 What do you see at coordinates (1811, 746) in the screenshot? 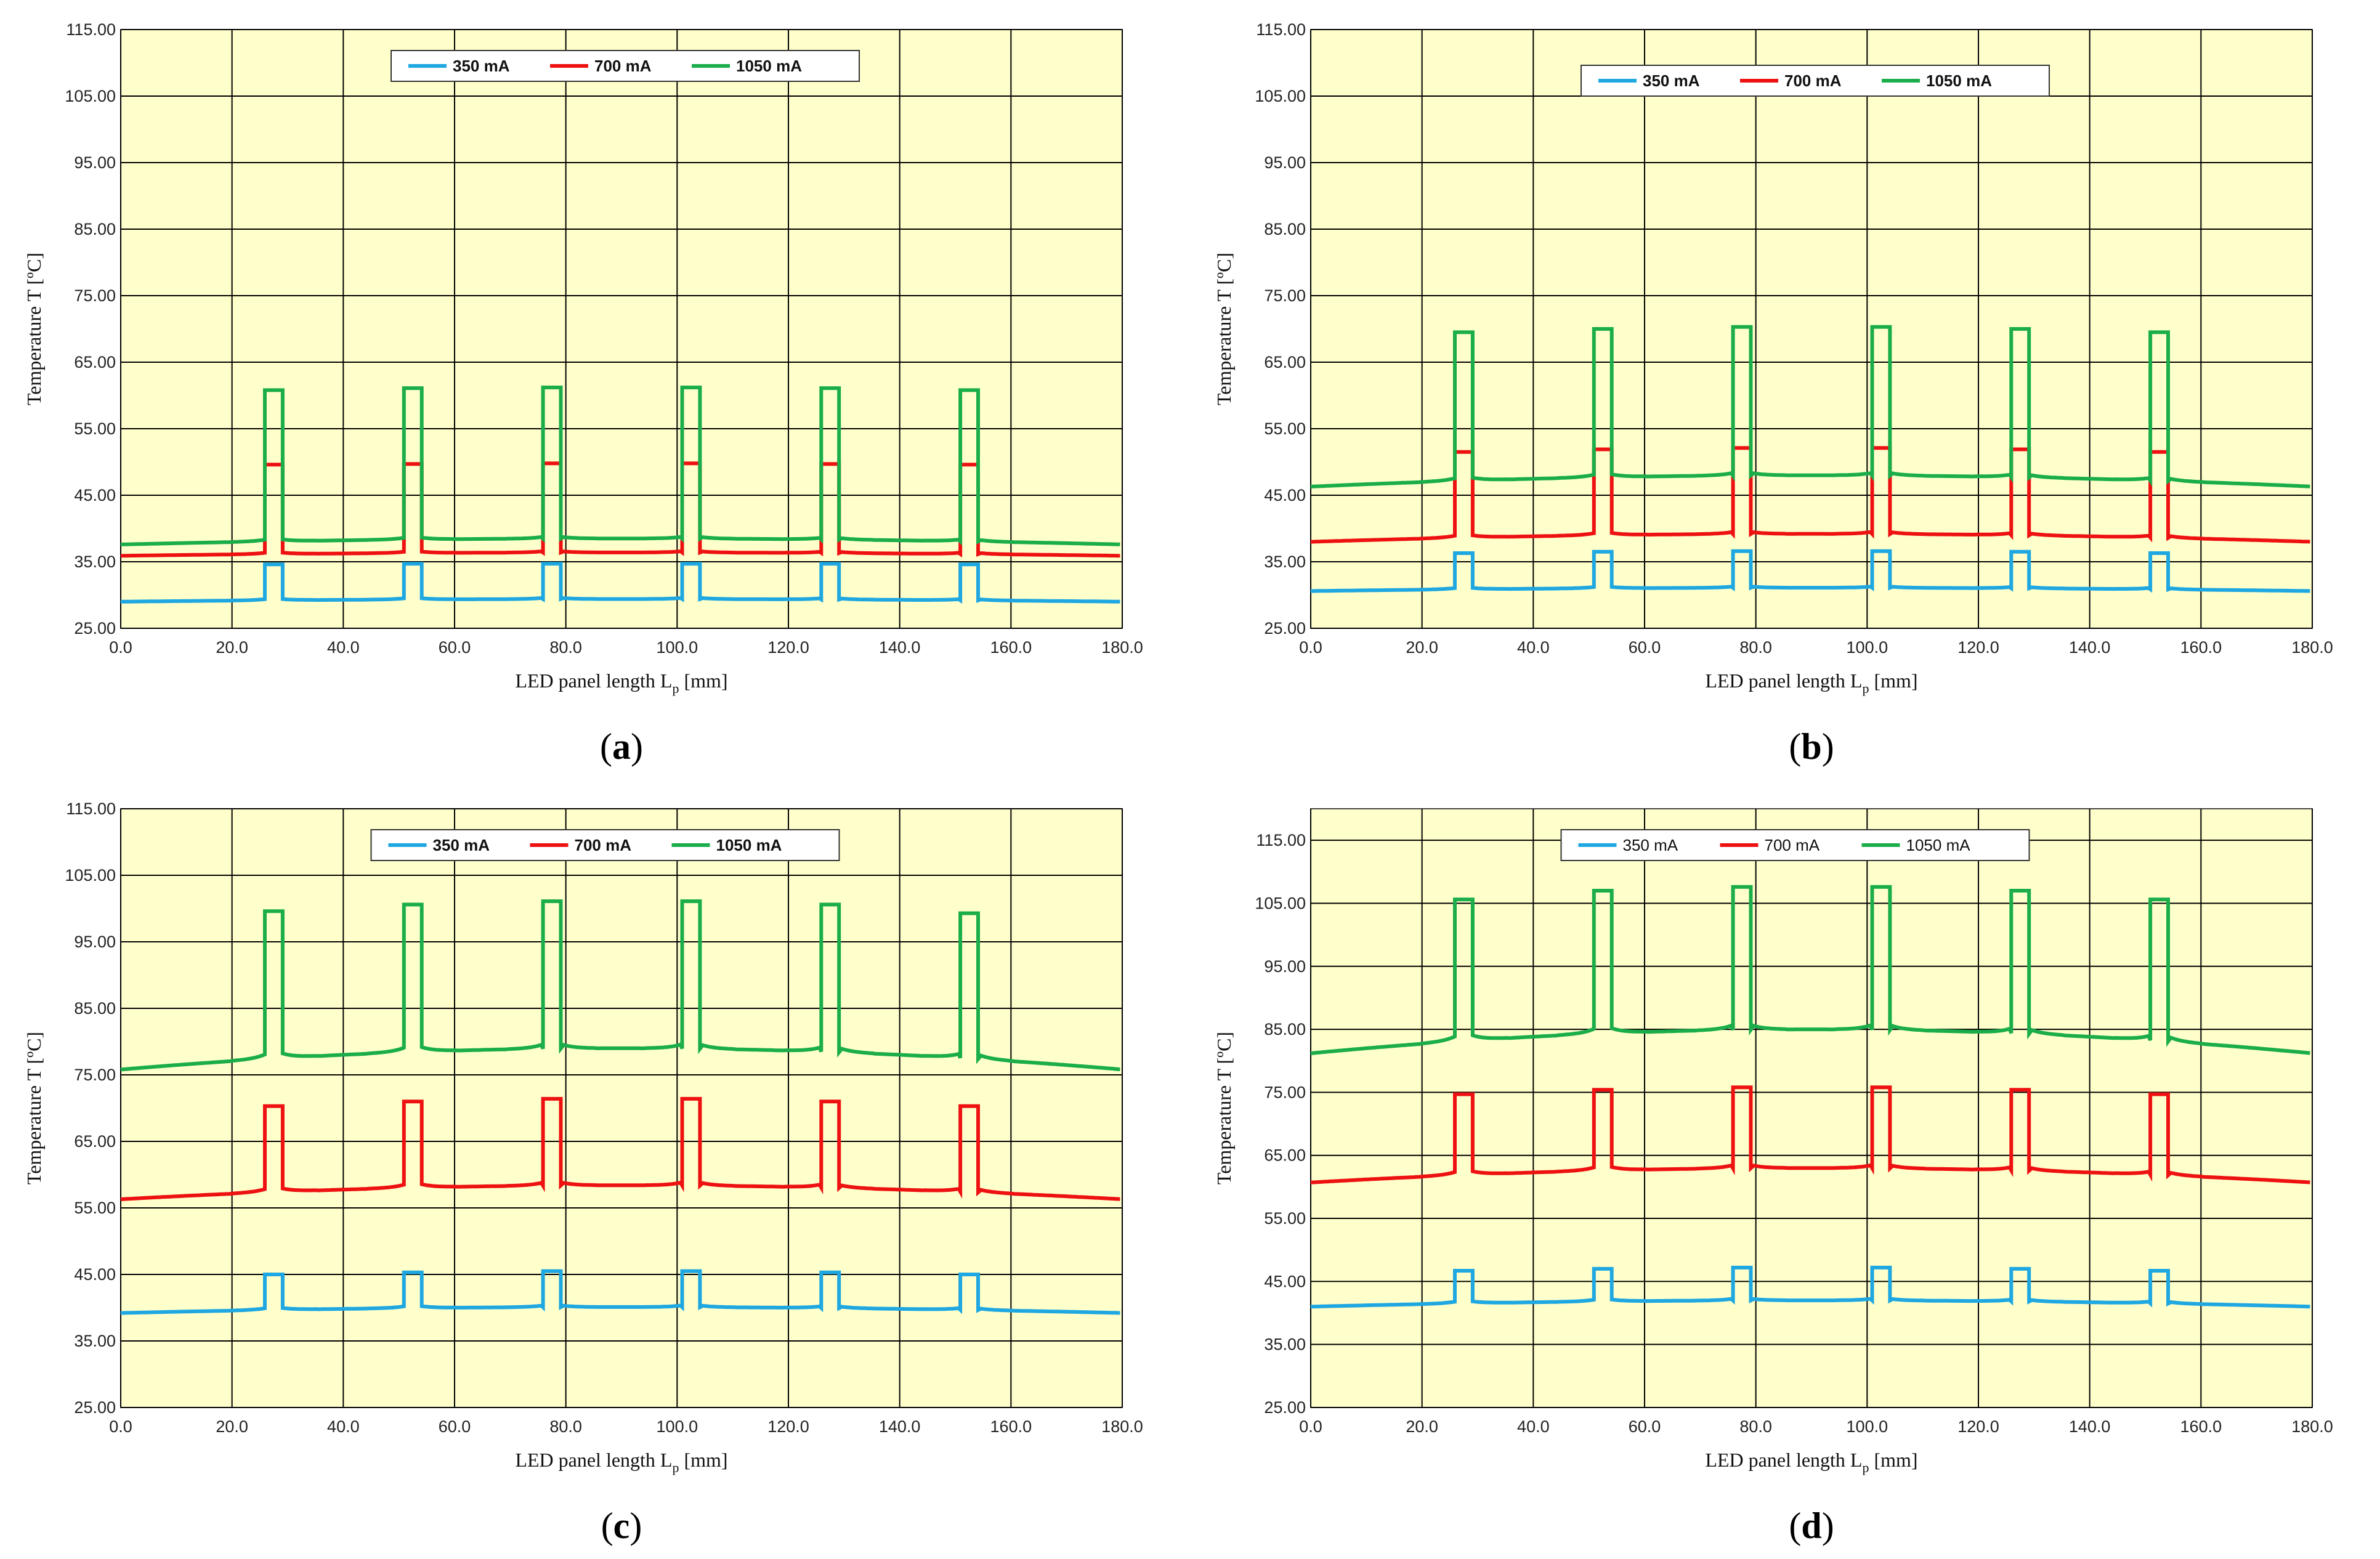
I see `panel-caption: (b)` at bounding box center [1811, 746].